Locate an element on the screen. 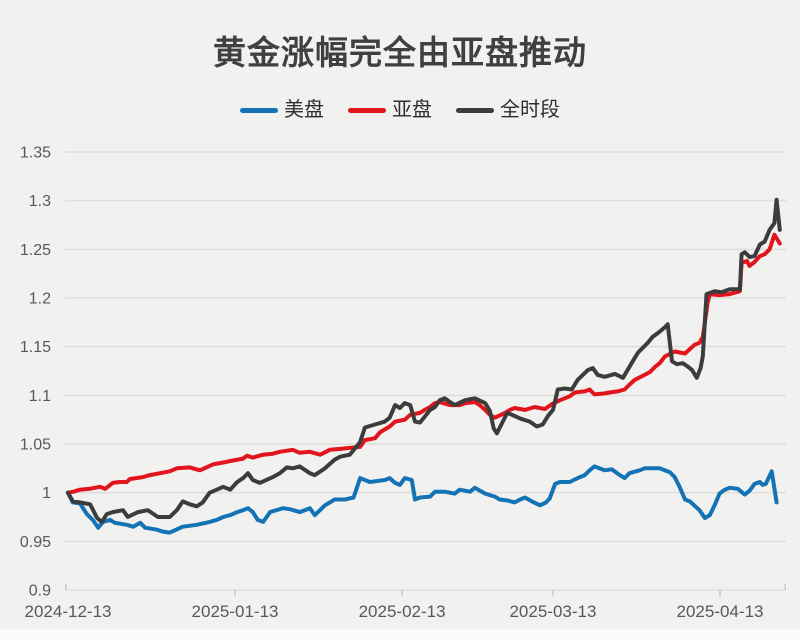 The image size is (800, 641). y-axis-tick-label: 1 is located at coordinates (46, 493).